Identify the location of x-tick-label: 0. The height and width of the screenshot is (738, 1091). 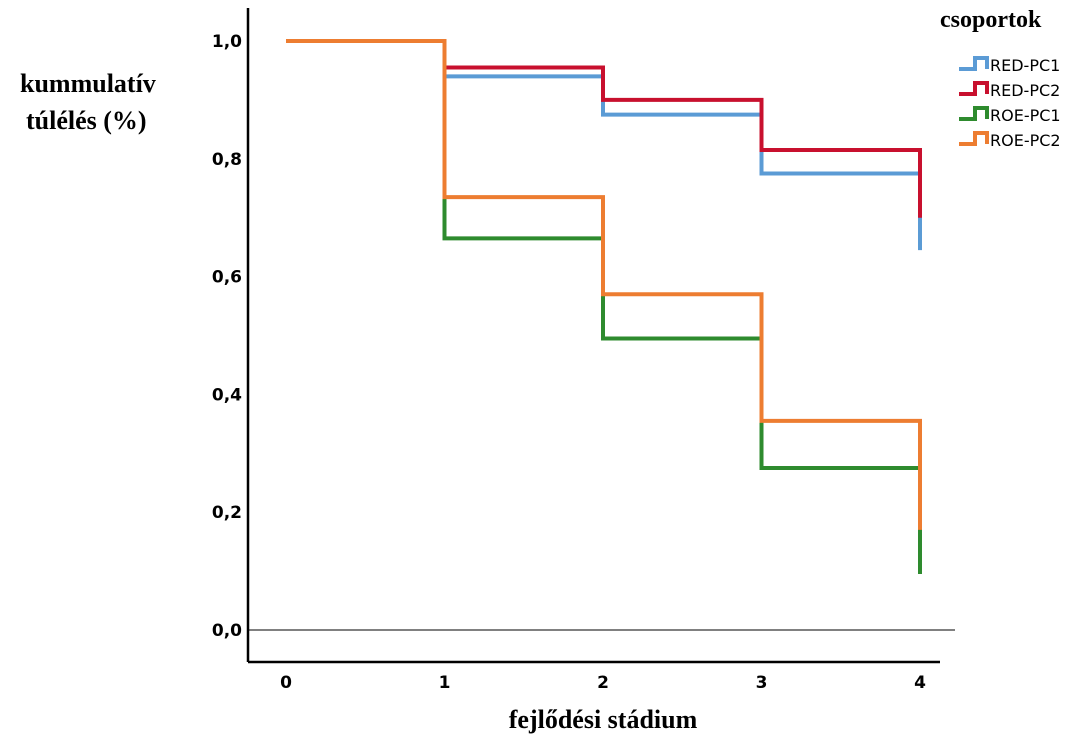
(286, 683).